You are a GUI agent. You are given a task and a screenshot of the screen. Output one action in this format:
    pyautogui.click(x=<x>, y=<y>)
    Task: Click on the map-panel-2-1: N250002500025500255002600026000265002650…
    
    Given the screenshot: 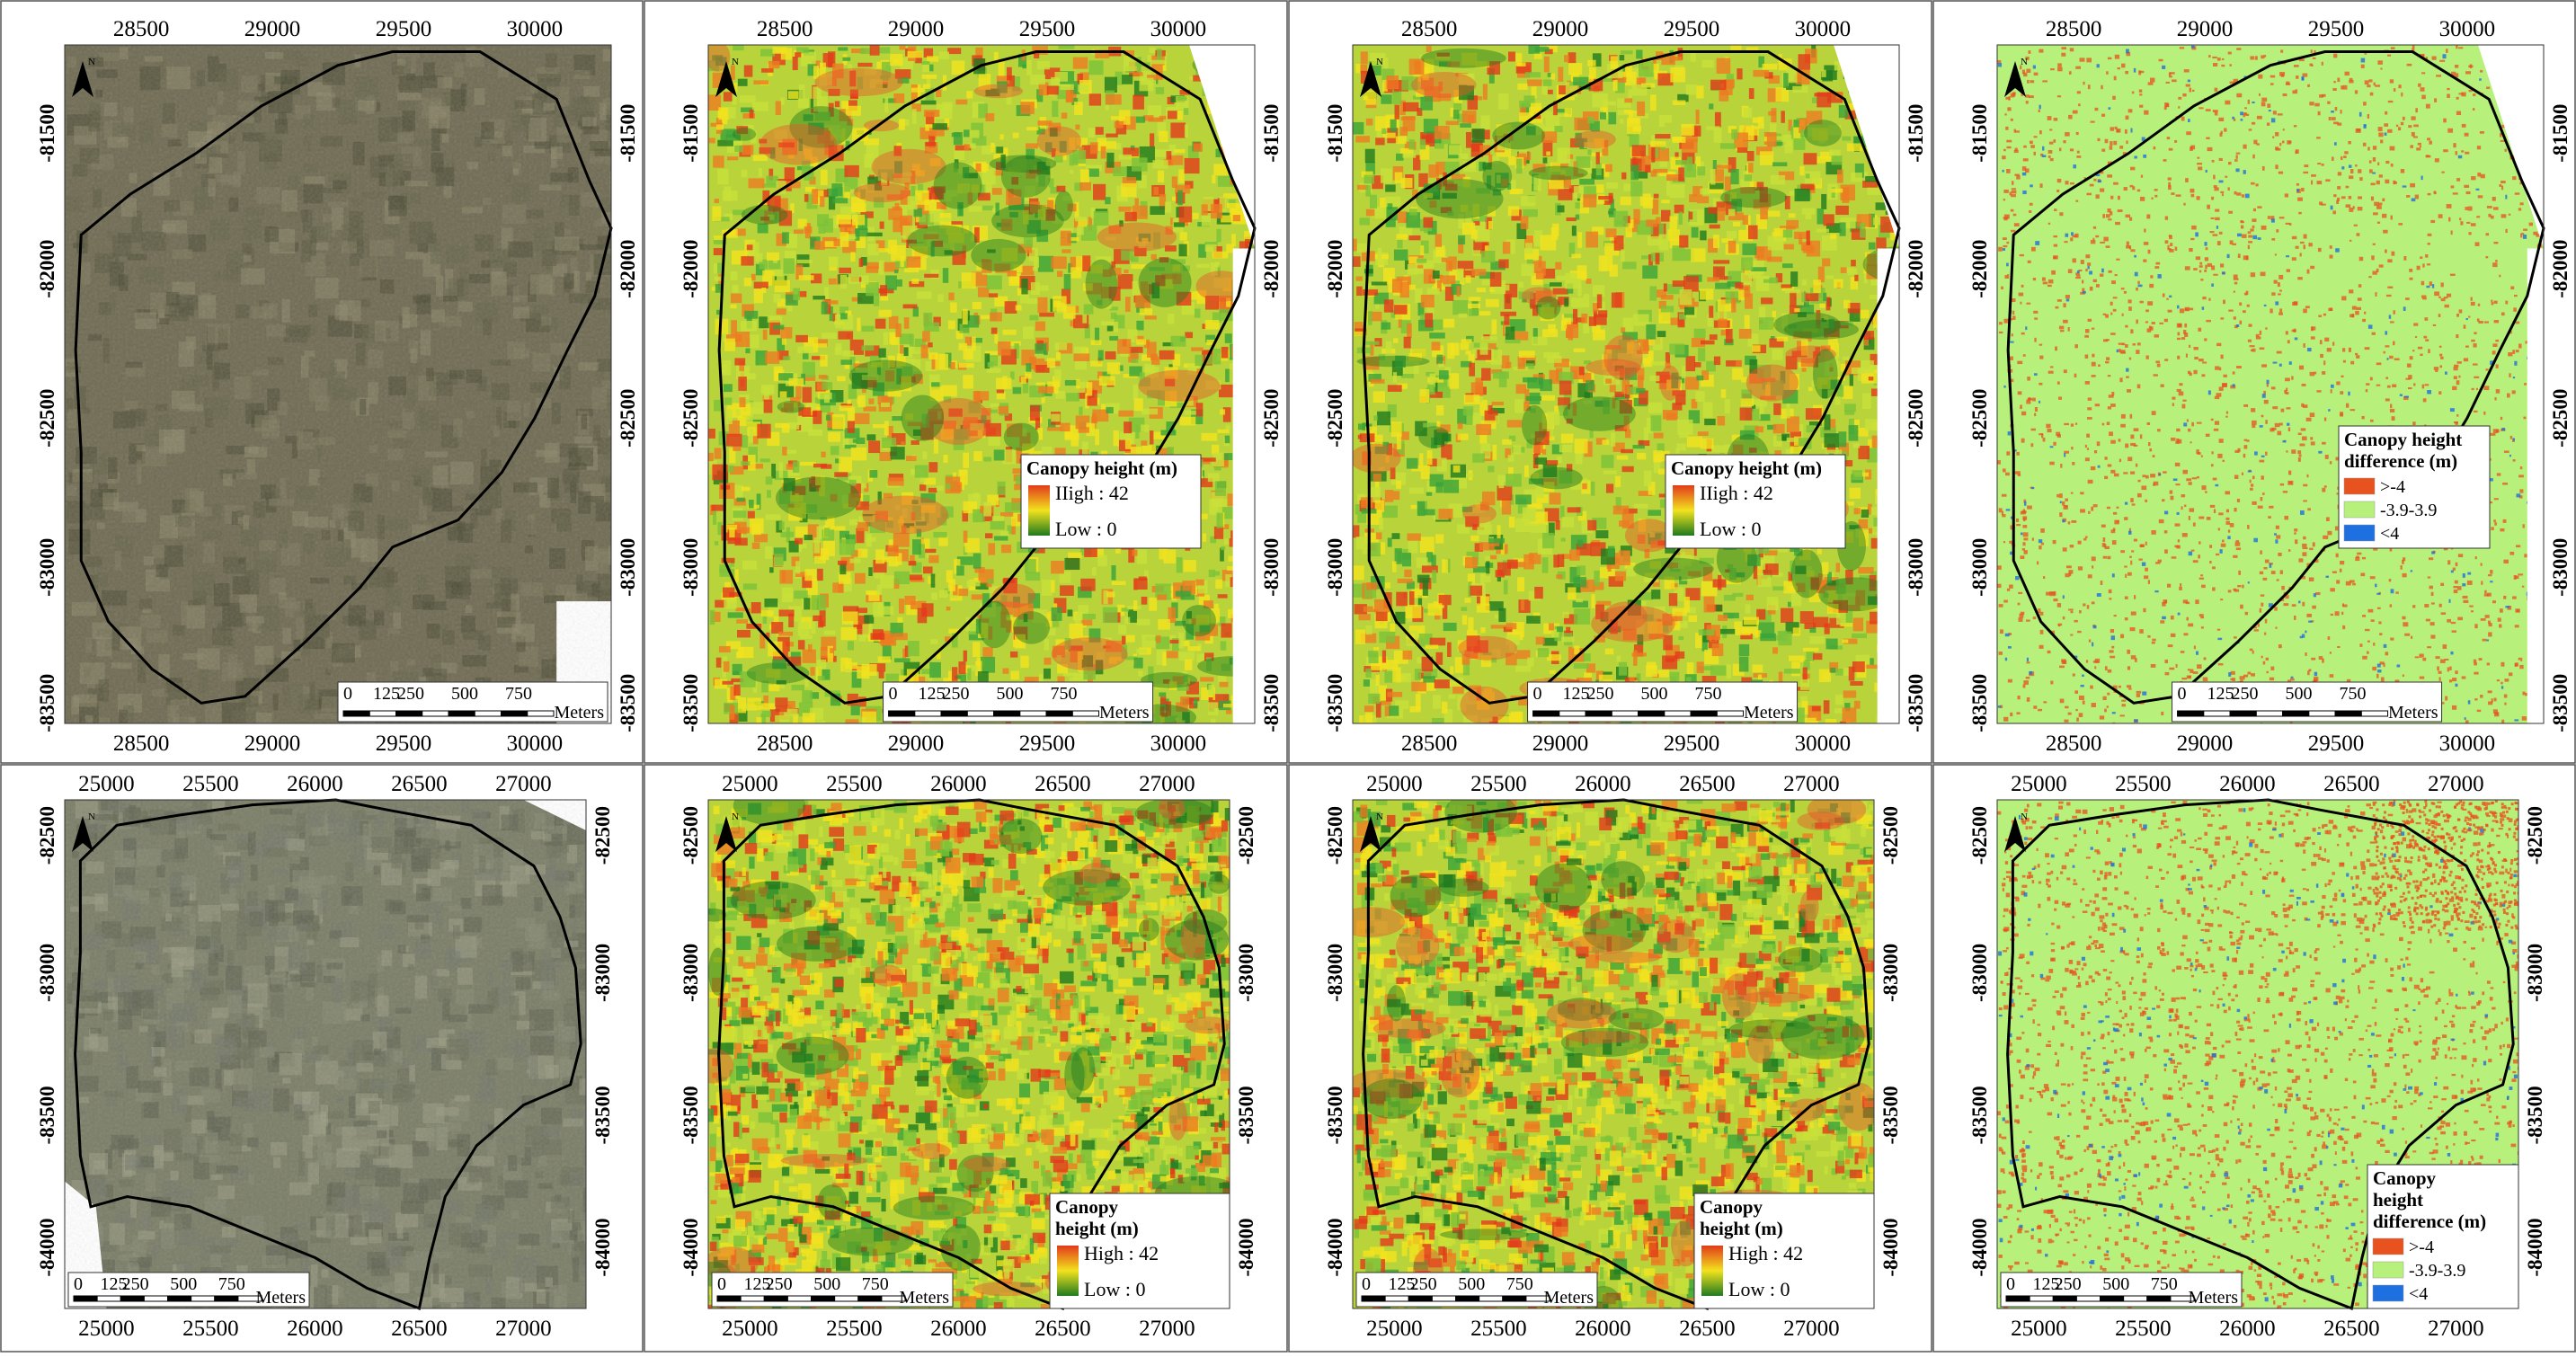 What is the action you would take?
    pyautogui.click(x=322, y=1058)
    